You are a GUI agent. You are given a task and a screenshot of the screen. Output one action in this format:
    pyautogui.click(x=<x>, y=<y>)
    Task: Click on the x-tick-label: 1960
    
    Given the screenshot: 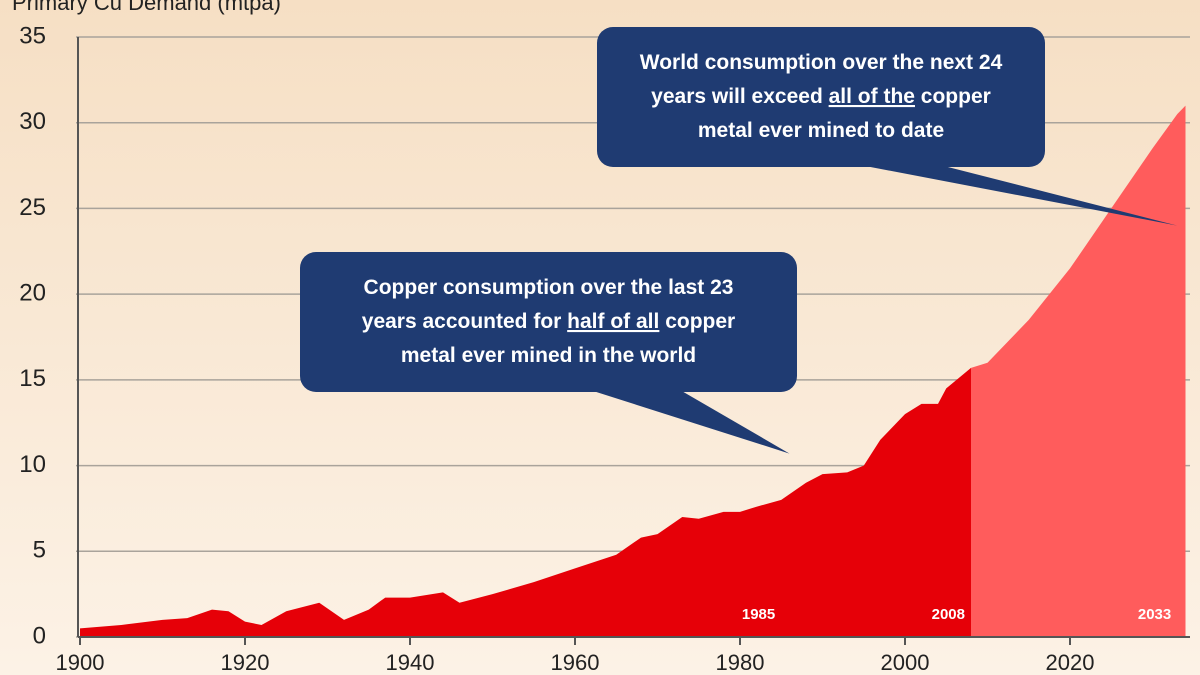 What is the action you would take?
    pyautogui.click(x=575, y=662)
    